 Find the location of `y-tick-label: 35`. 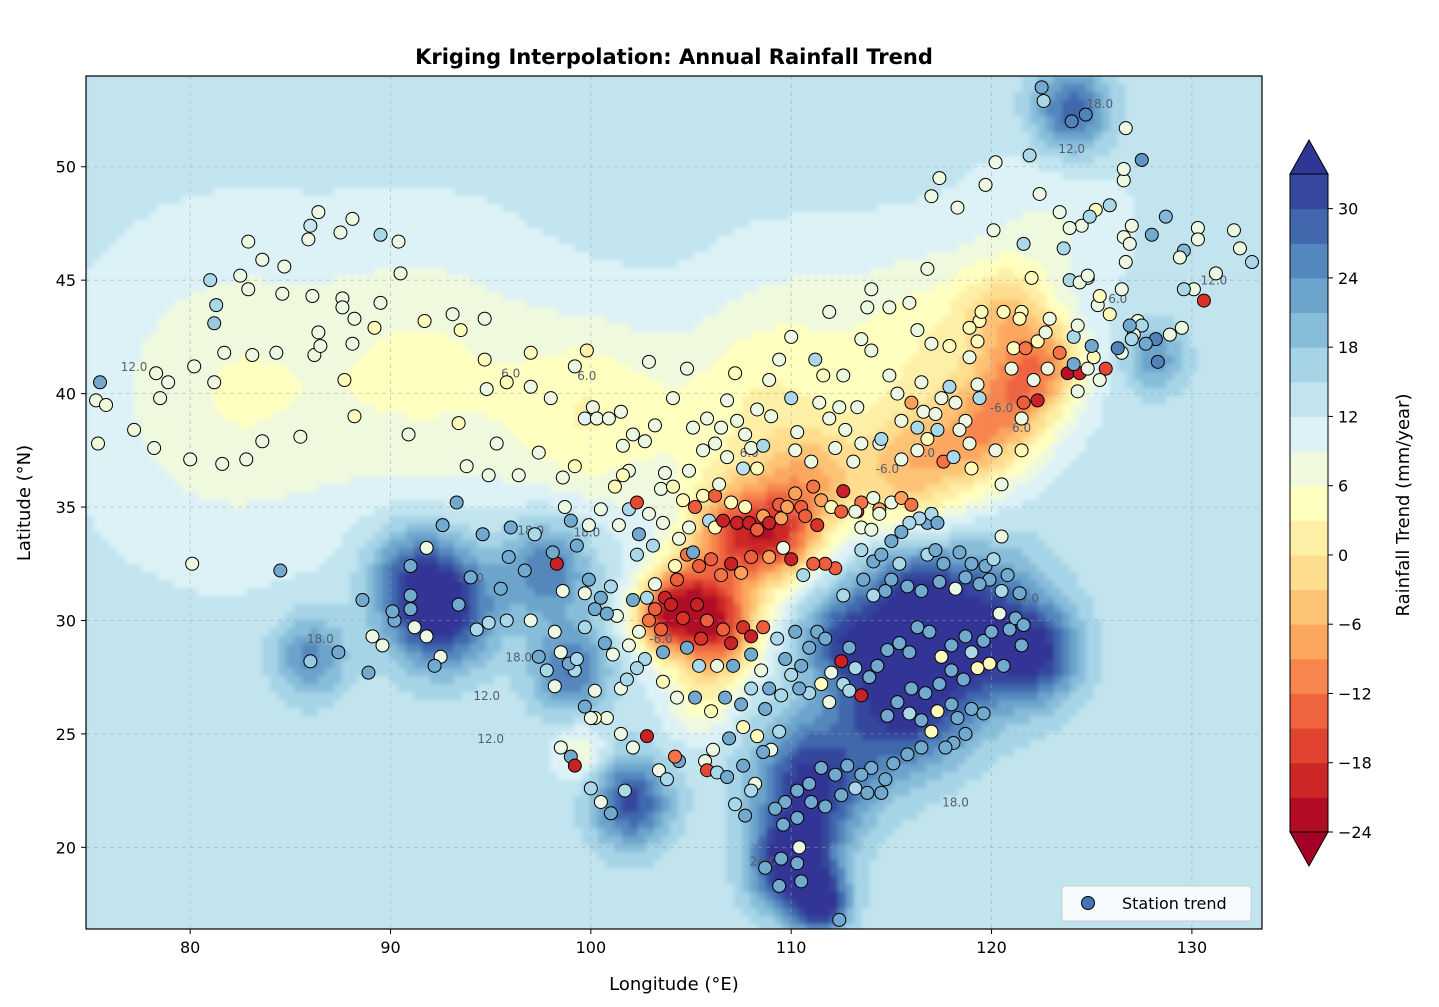

y-tick-label: 35 is located at coordinates (66, 507).